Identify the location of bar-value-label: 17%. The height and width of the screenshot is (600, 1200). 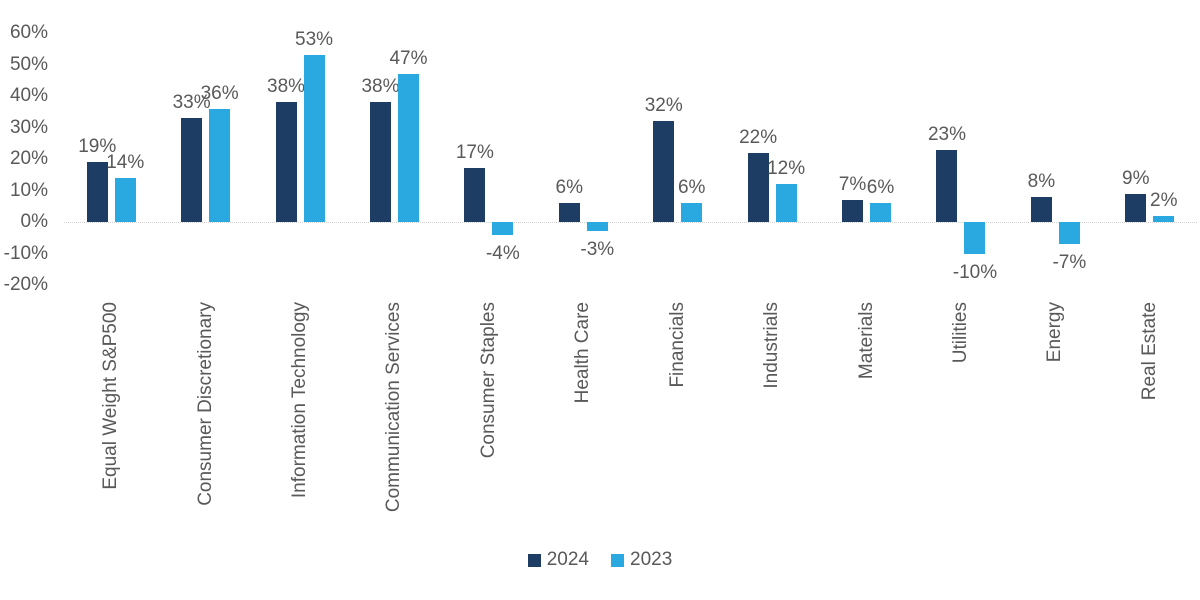
(474, 153).